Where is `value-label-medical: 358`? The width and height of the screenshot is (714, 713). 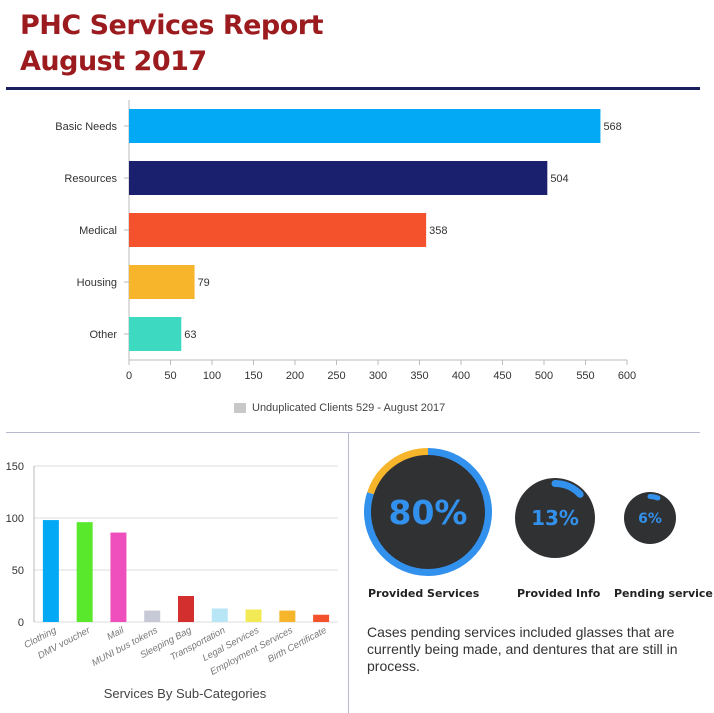 value-label-medical: 358 is located at coordinates (438, 231).